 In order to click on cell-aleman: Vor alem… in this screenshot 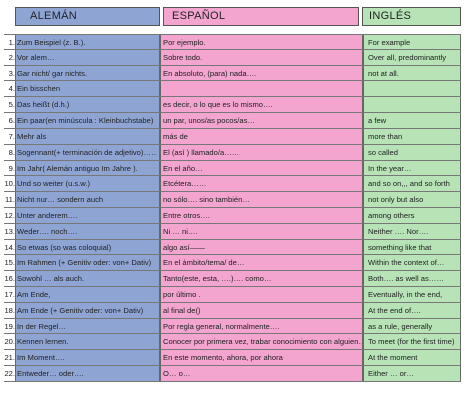, I will do `click(36, 57)`.